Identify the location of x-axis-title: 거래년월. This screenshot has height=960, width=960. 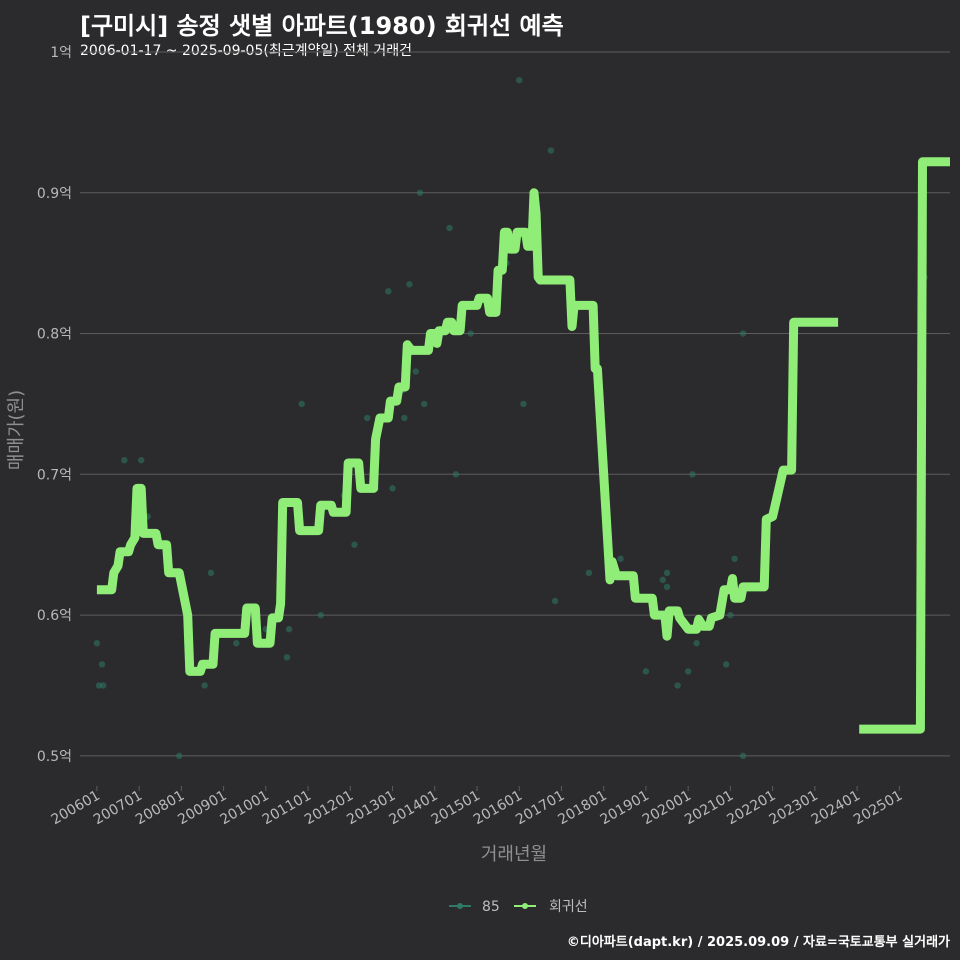
(514, 854).